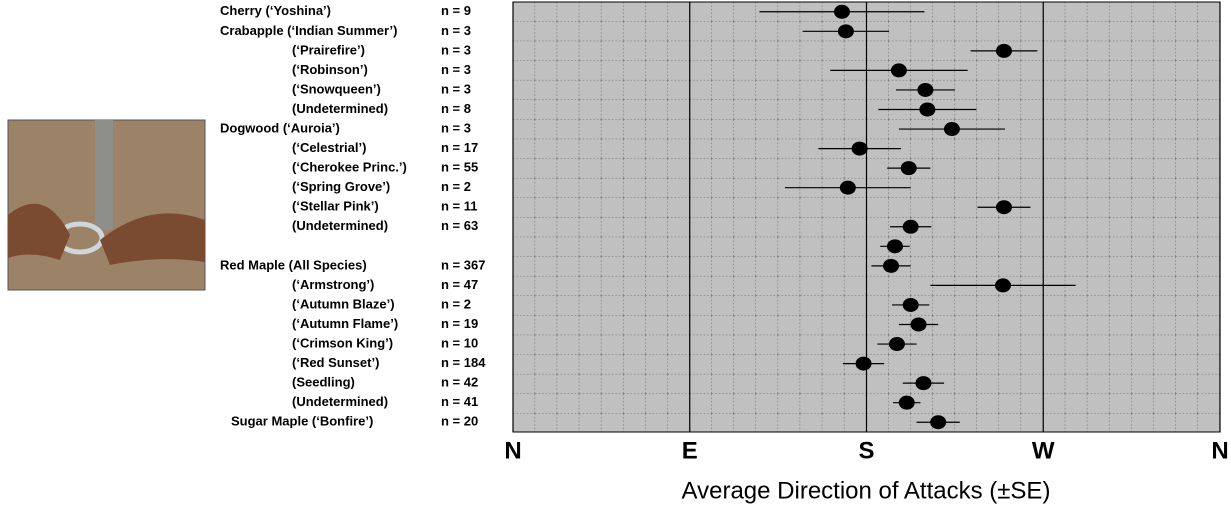 This screenshot has width=1231, height=515. What do you see at coordinates (323, 382) in the screenshot?
I see `category-label: (Seedling)` at bounding box center [323, 382].